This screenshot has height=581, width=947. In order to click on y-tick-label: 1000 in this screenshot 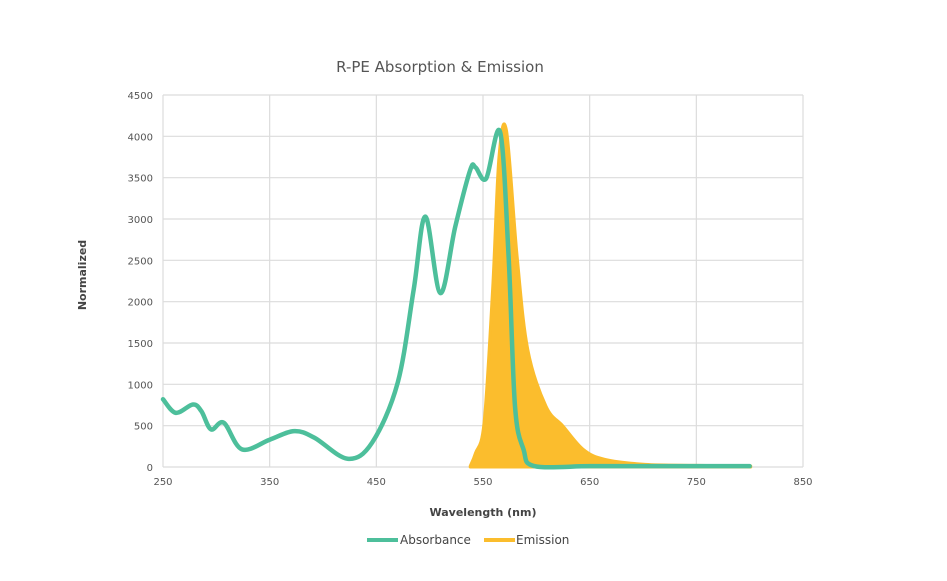, I will do `click(140, 385)`.